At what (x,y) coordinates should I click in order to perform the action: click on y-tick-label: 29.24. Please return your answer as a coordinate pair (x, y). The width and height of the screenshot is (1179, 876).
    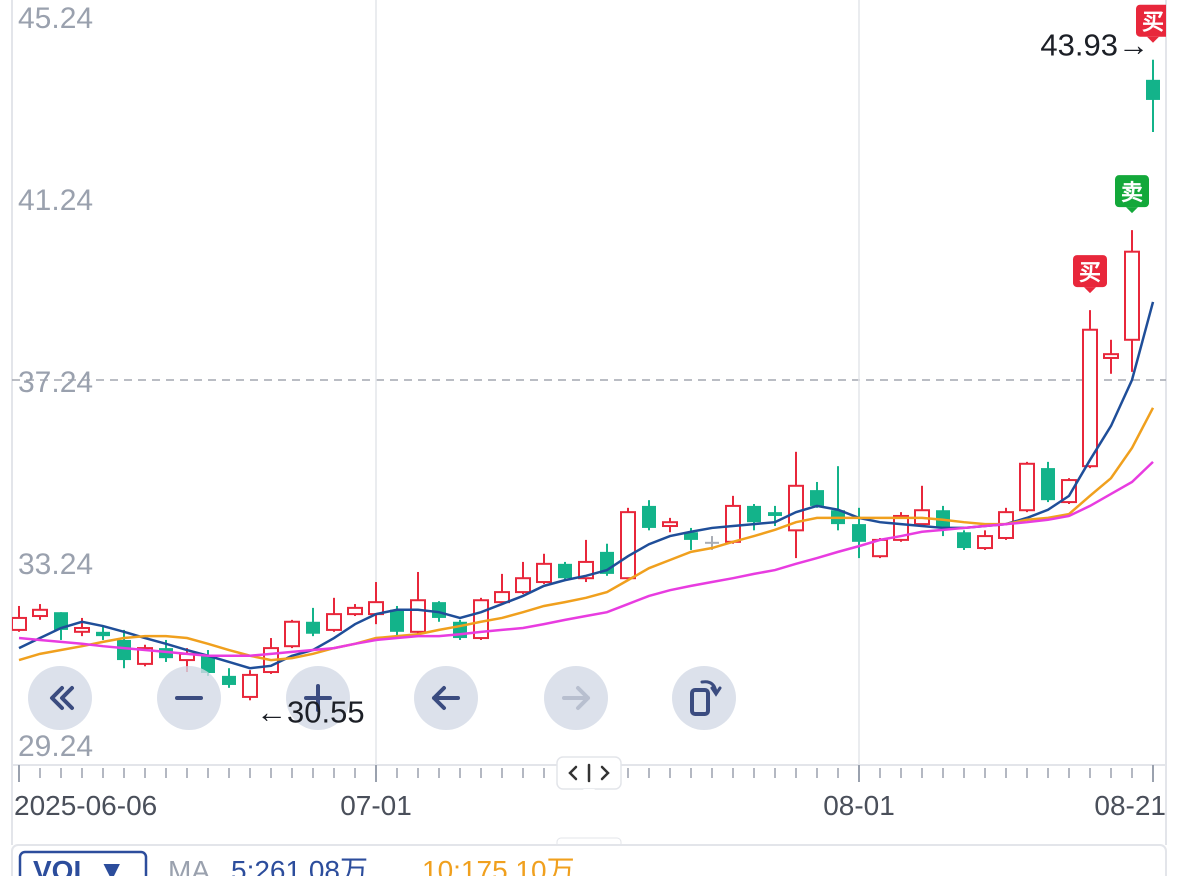
    Looking at the image, I should click on (55, 746).